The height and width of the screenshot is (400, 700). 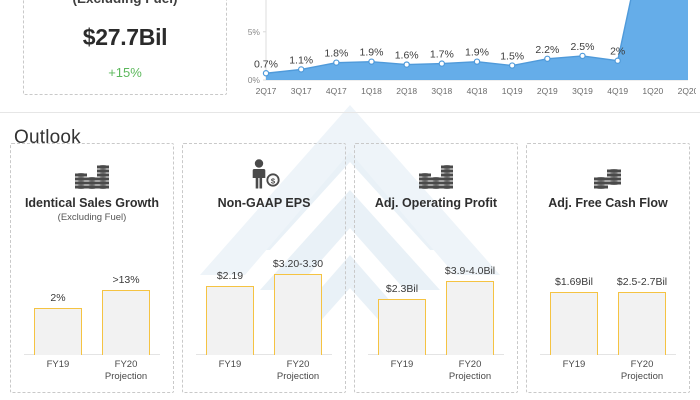 I want to click on x-axis-tick-label: 1Q20, so click(x=652, y=91).